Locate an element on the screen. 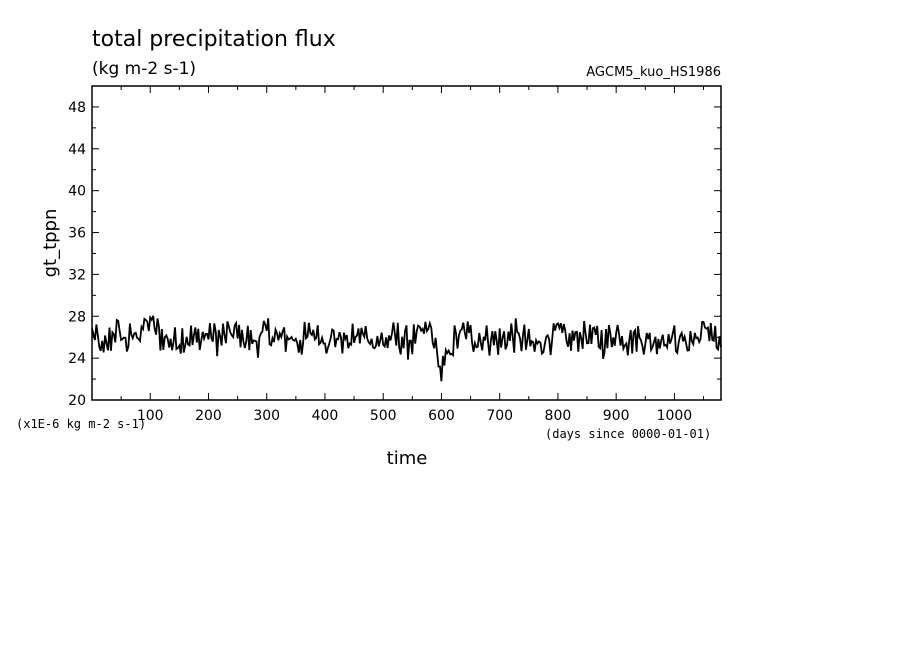 The image size is (904, 654). x-tick-label: 1000 is located at coordinates (675, 416).